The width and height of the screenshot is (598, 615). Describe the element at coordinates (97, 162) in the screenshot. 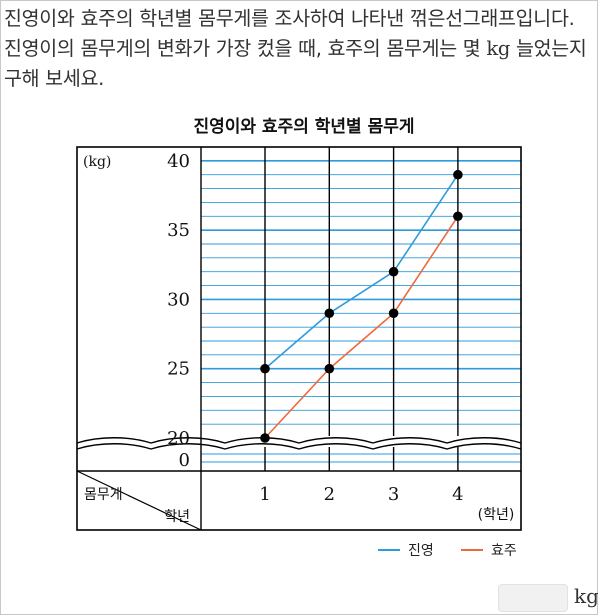

I see `y-axis-label: (kg)` at that location.